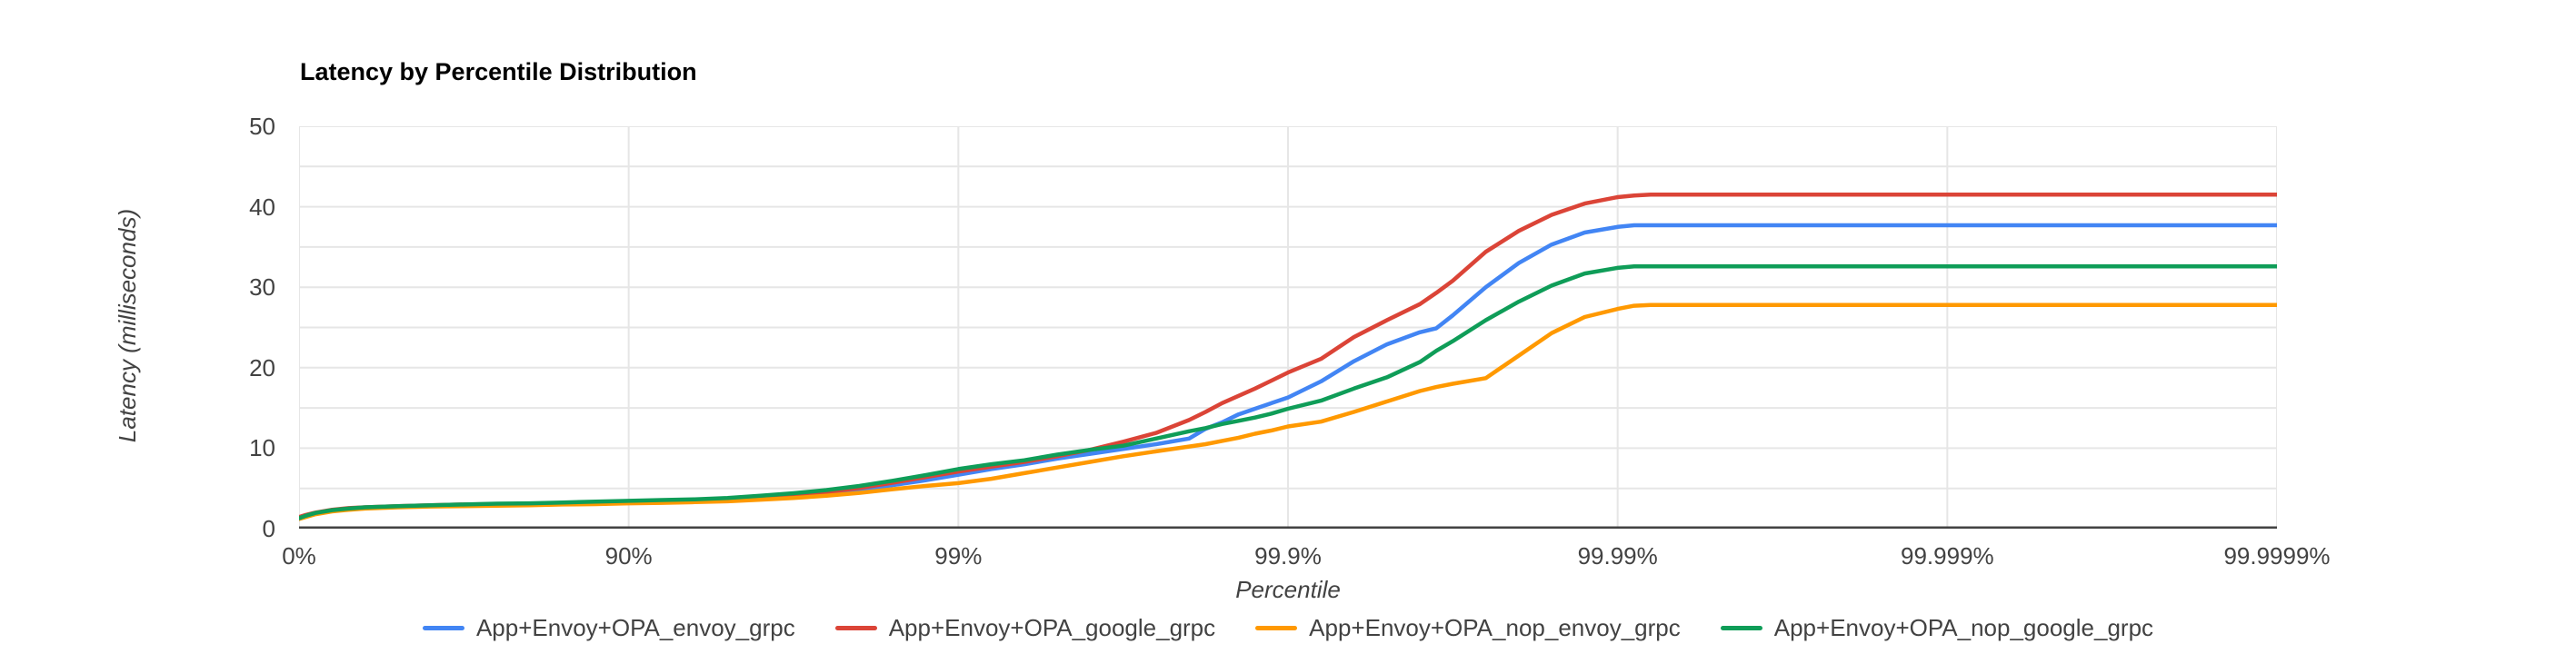  I want to click on y-tick-label: 0, so click(268, 528).